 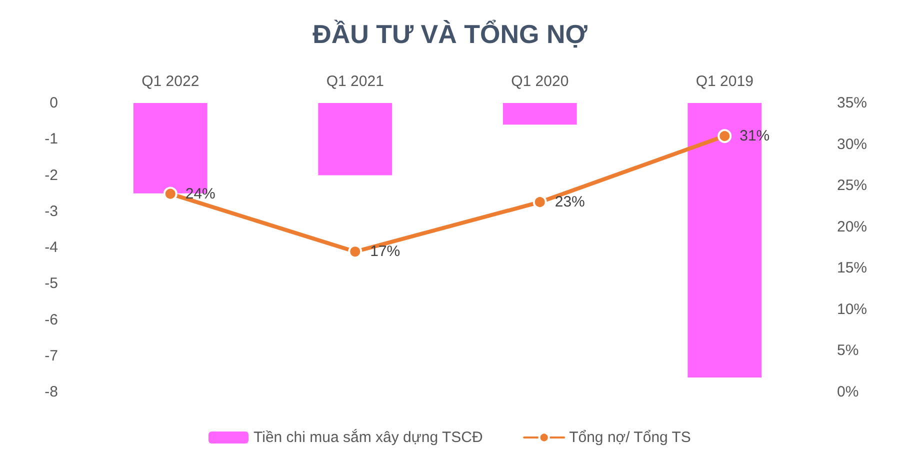 What do you see at coordinates (852, 309) in the screenshot?
I see `y2-tick-label: 10%` at bounding box center [852, 309].